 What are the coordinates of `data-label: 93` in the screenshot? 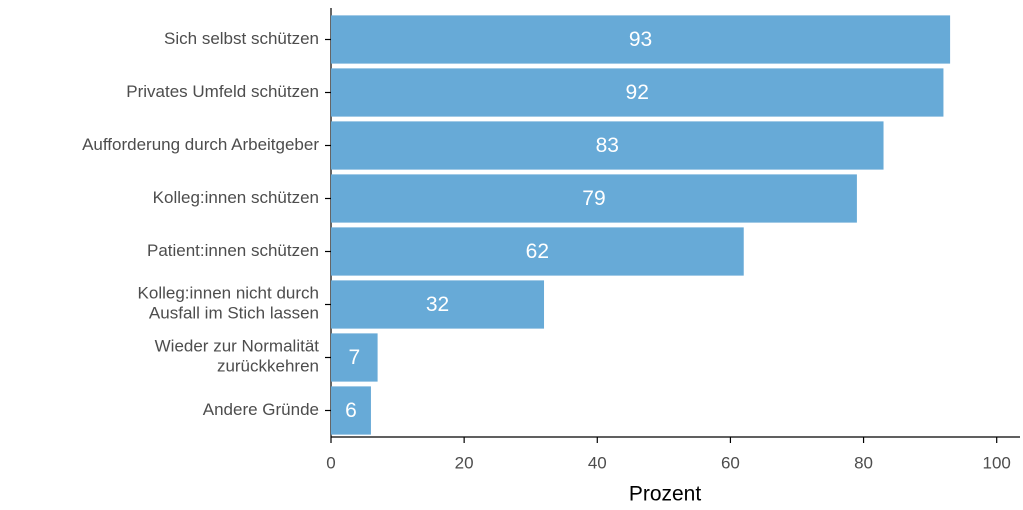 It's located at (640, 39).